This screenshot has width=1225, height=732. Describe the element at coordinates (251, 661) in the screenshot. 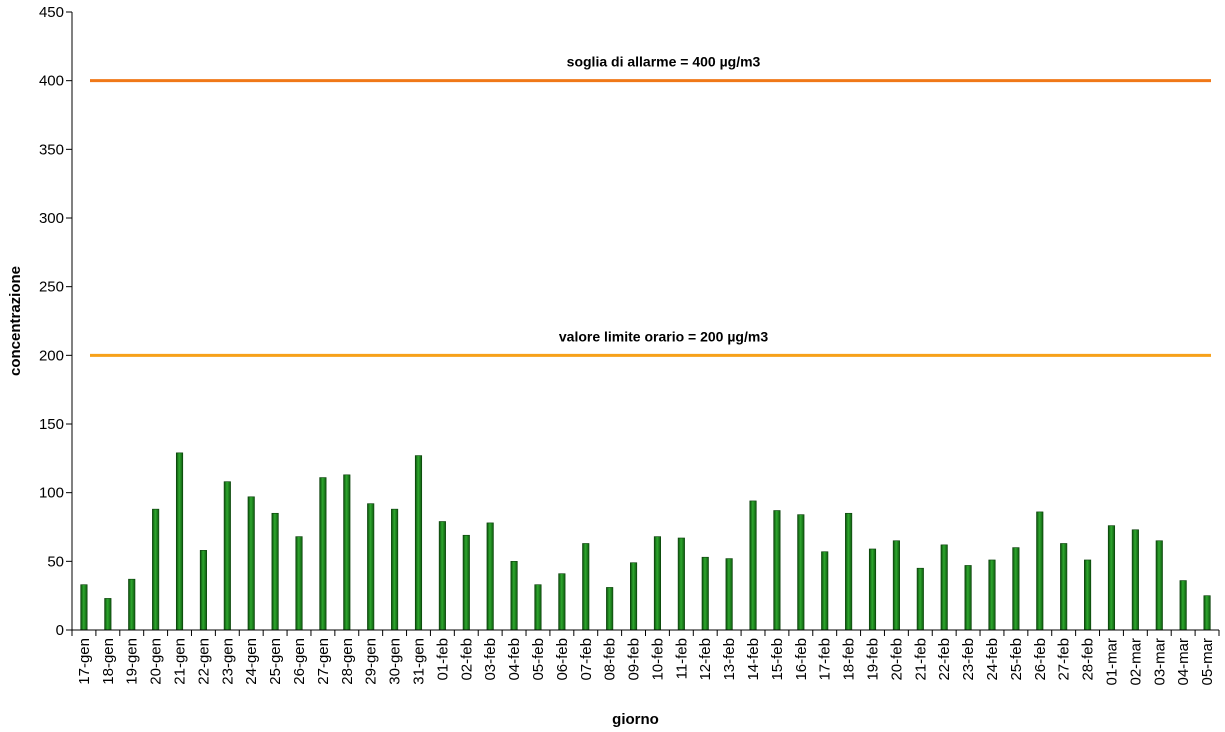

I see `x-tick-label: 24-gen` at that location.